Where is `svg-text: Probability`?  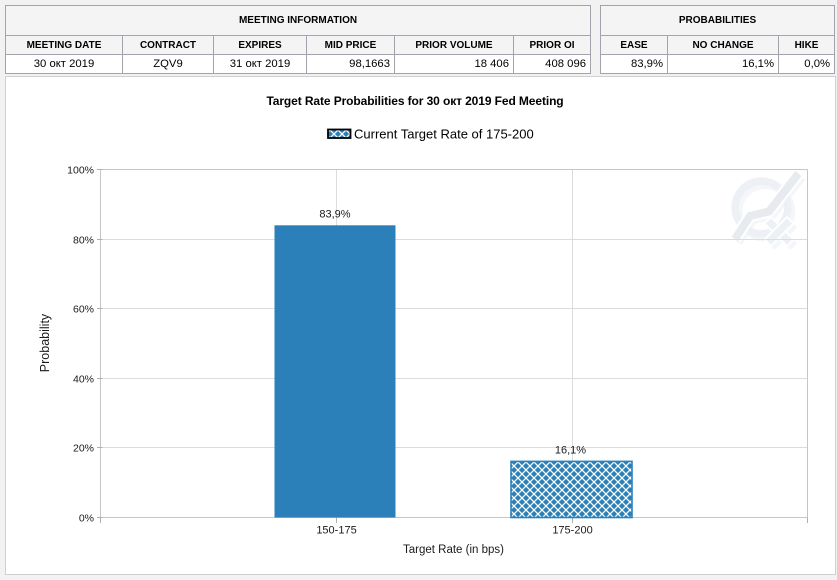 svg-text: Probability is located at coordinates (45, 342).